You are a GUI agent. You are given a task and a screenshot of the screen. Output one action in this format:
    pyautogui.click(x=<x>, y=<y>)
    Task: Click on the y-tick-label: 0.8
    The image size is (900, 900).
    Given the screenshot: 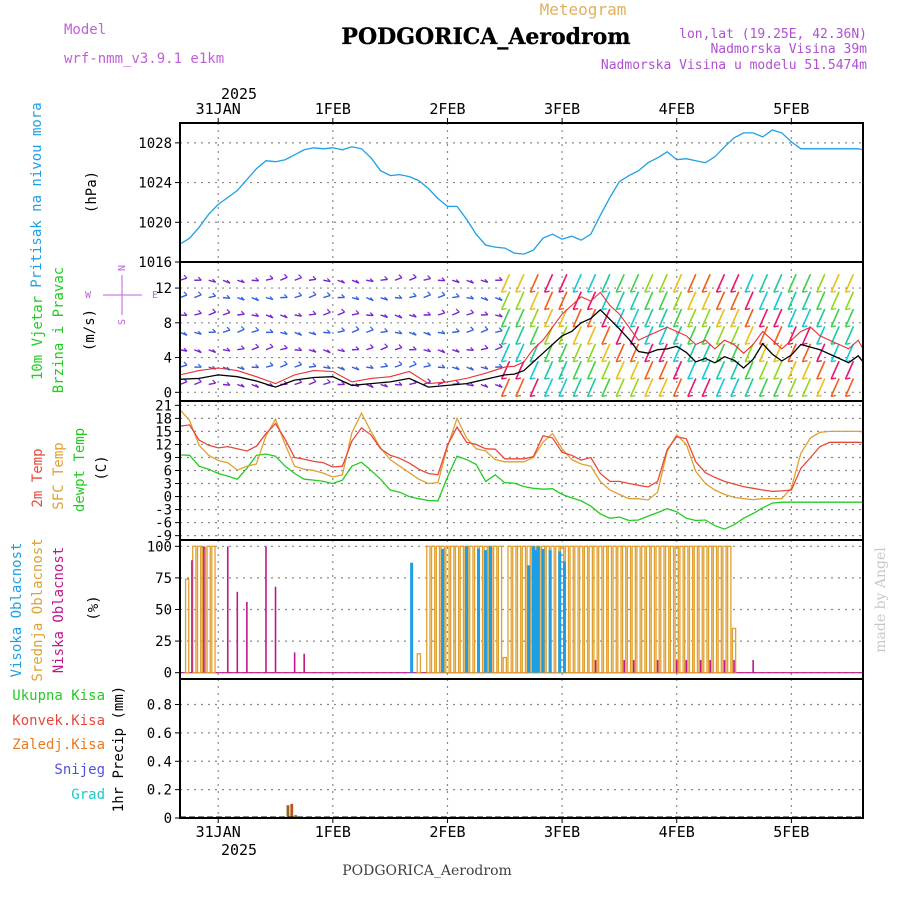 What is the action you would take?
    pyautogui.click(x=159, y=706)
    